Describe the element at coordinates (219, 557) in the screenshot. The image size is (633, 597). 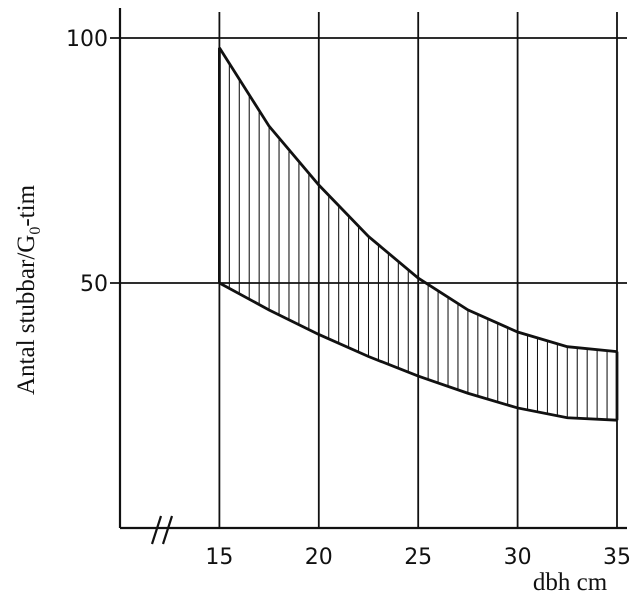
I see `x-tick-label-15: 15` at that location.